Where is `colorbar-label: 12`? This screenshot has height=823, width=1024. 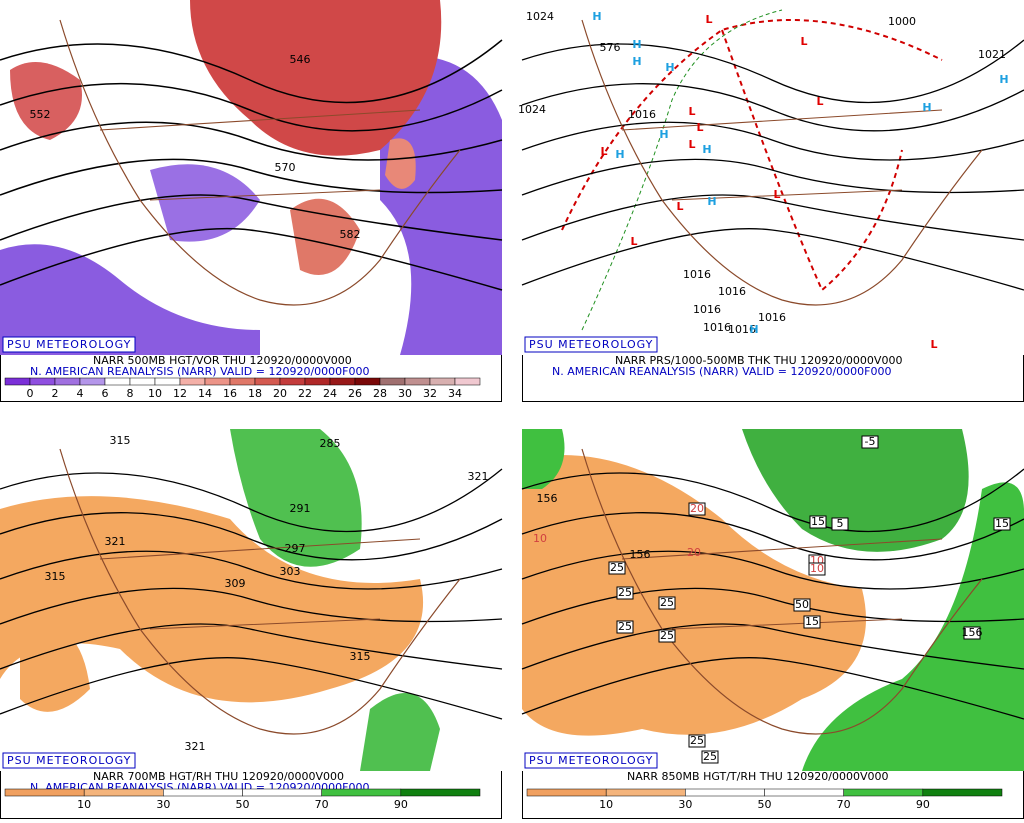
colorbar-label: 12 is located at coordinates (180, 393).